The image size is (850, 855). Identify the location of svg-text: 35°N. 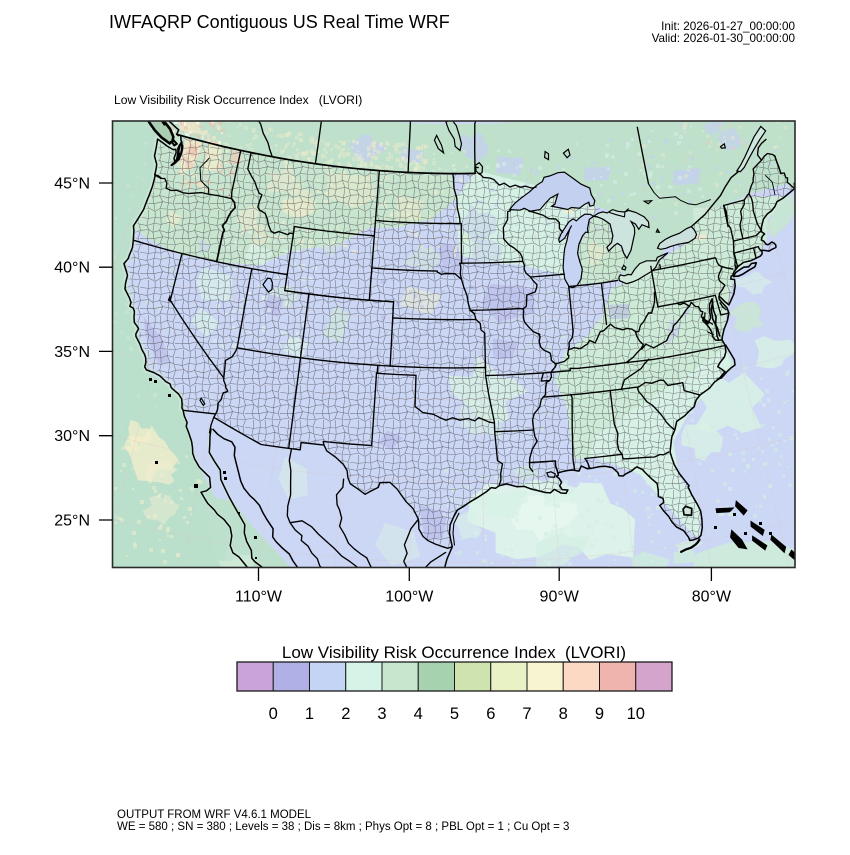
(72, 352).